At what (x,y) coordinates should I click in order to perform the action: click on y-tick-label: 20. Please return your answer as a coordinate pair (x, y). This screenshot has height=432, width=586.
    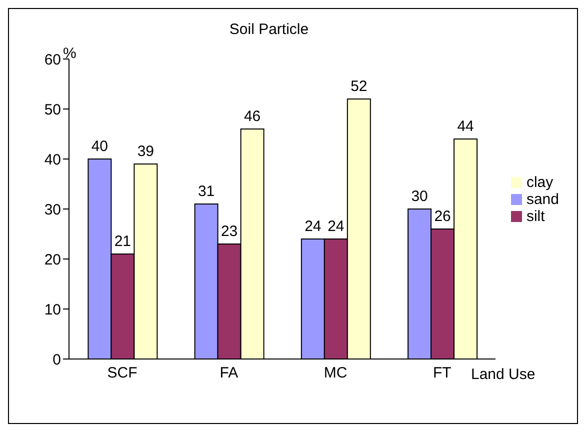
    Looking at the image, I should click on (52, 259).